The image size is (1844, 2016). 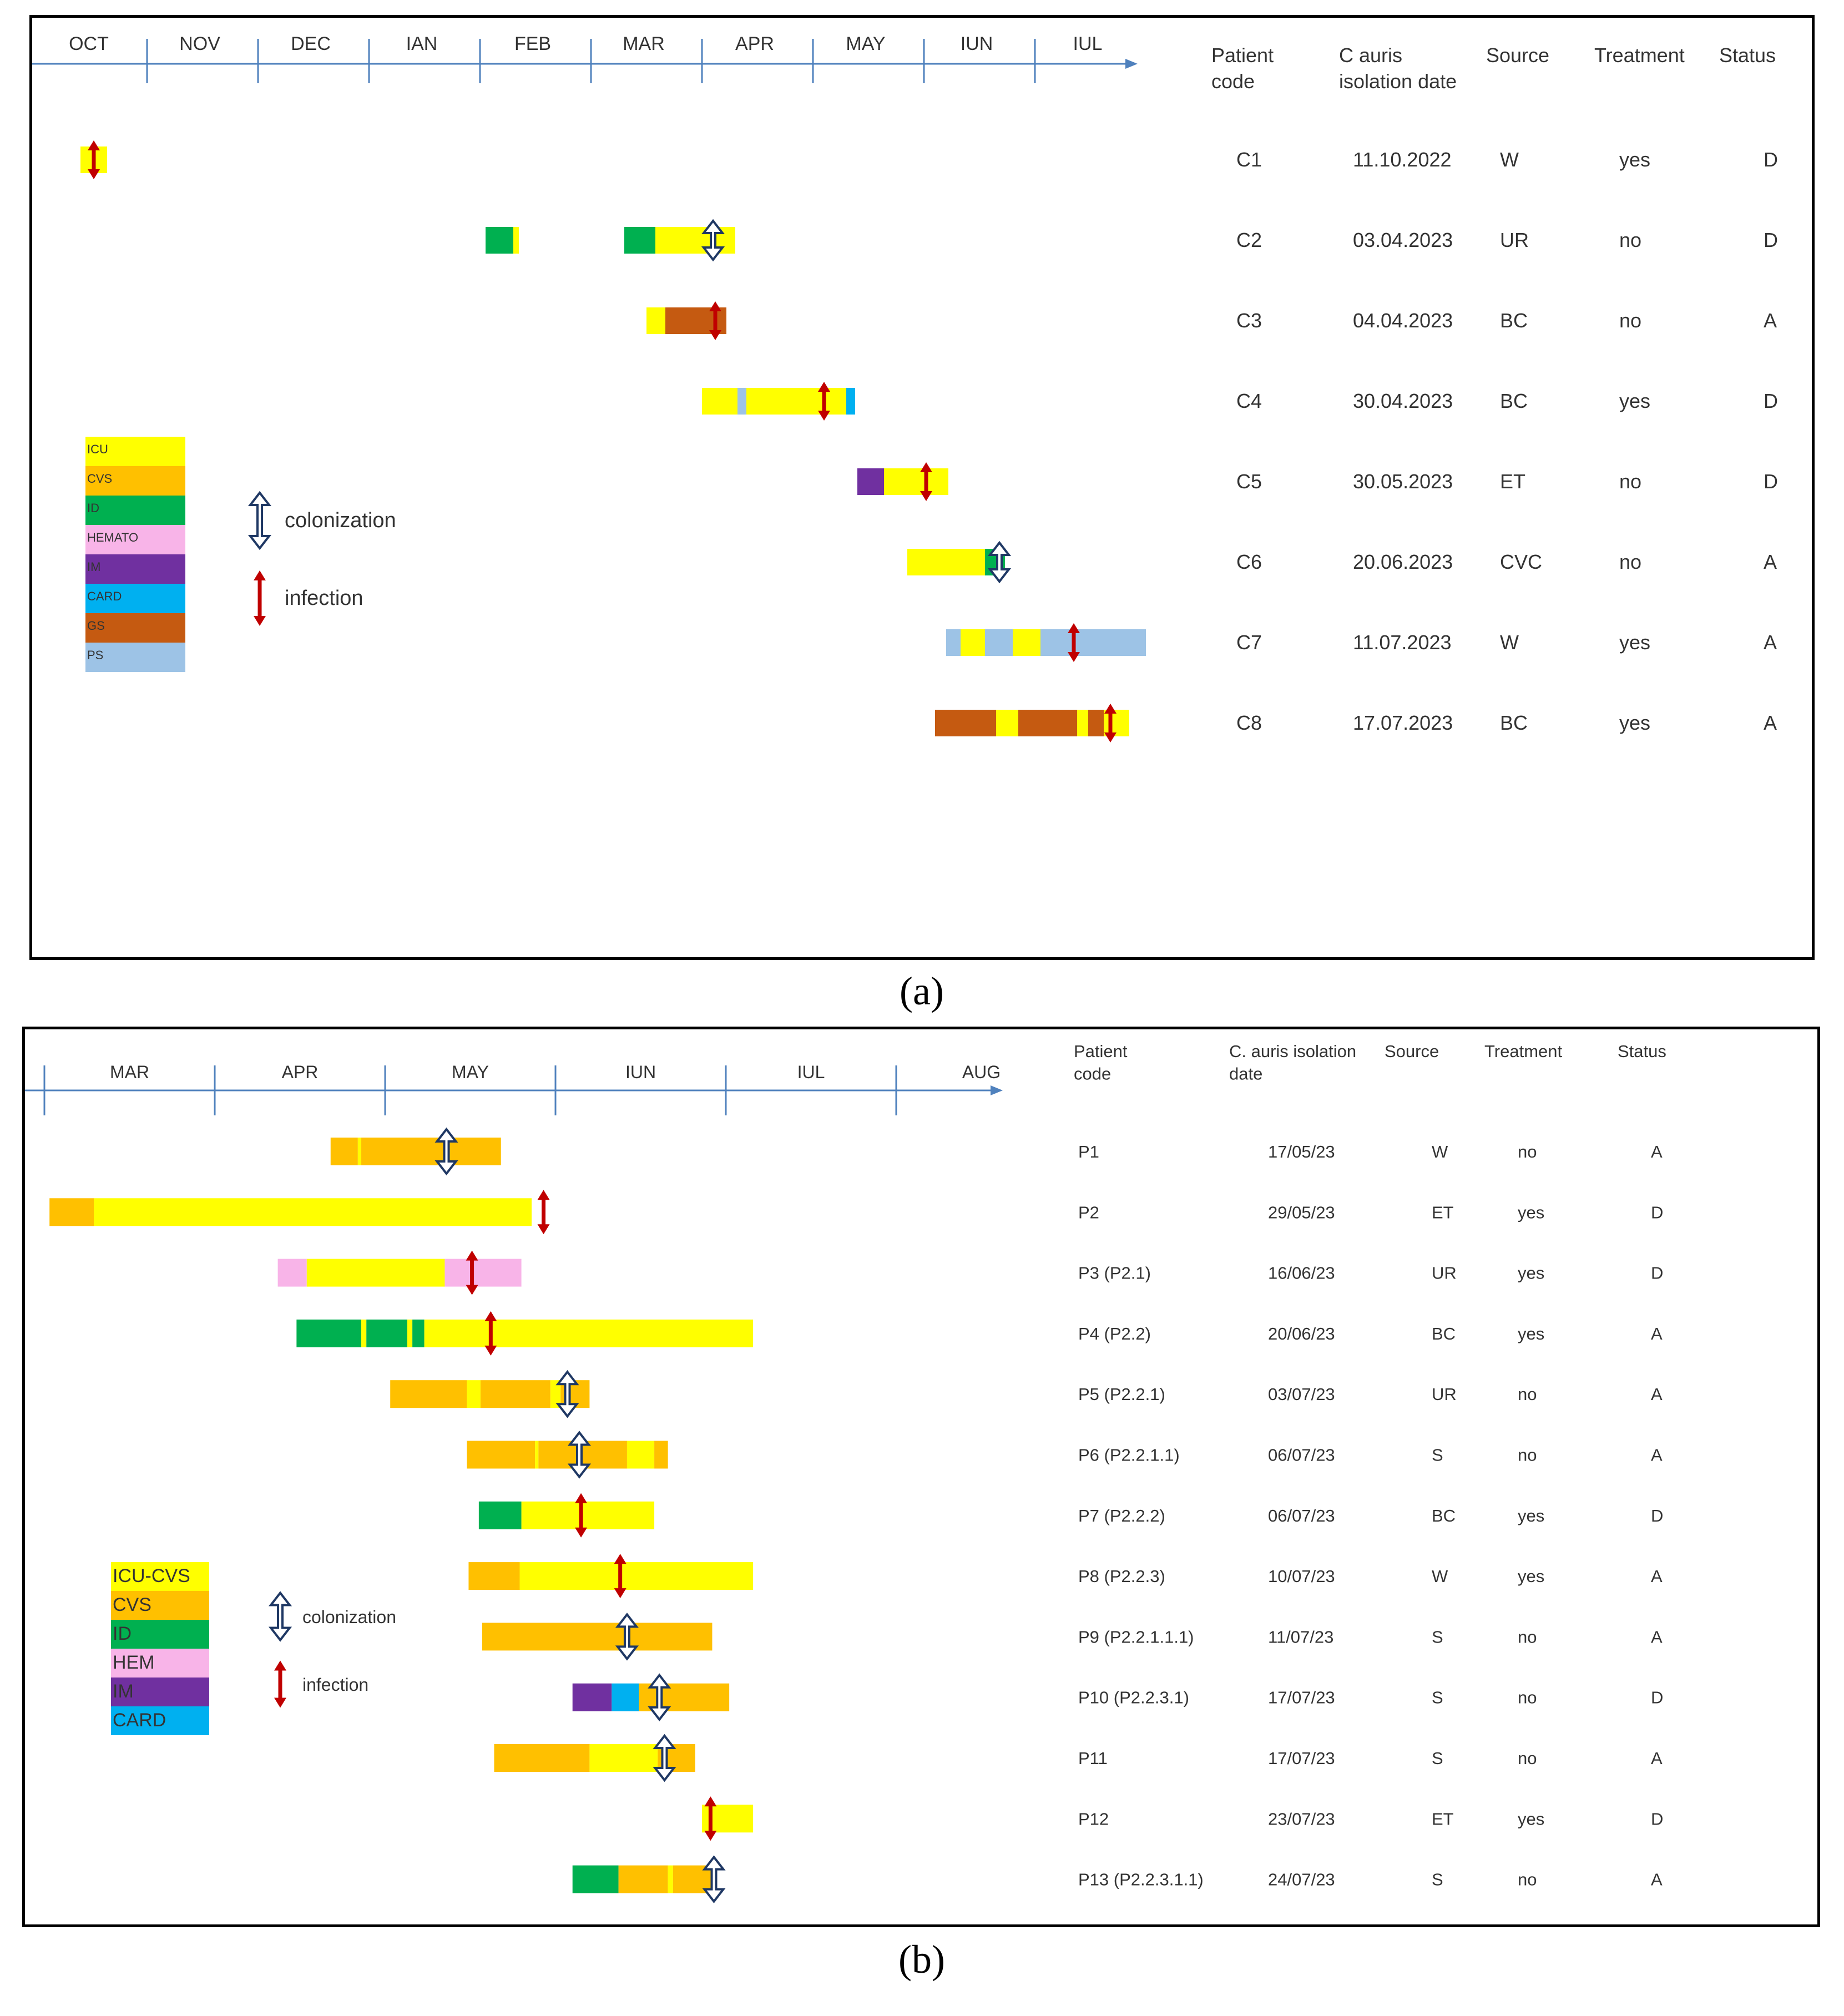 I want to click on time-axis-arrowhead, so click(x=997, y=1090).